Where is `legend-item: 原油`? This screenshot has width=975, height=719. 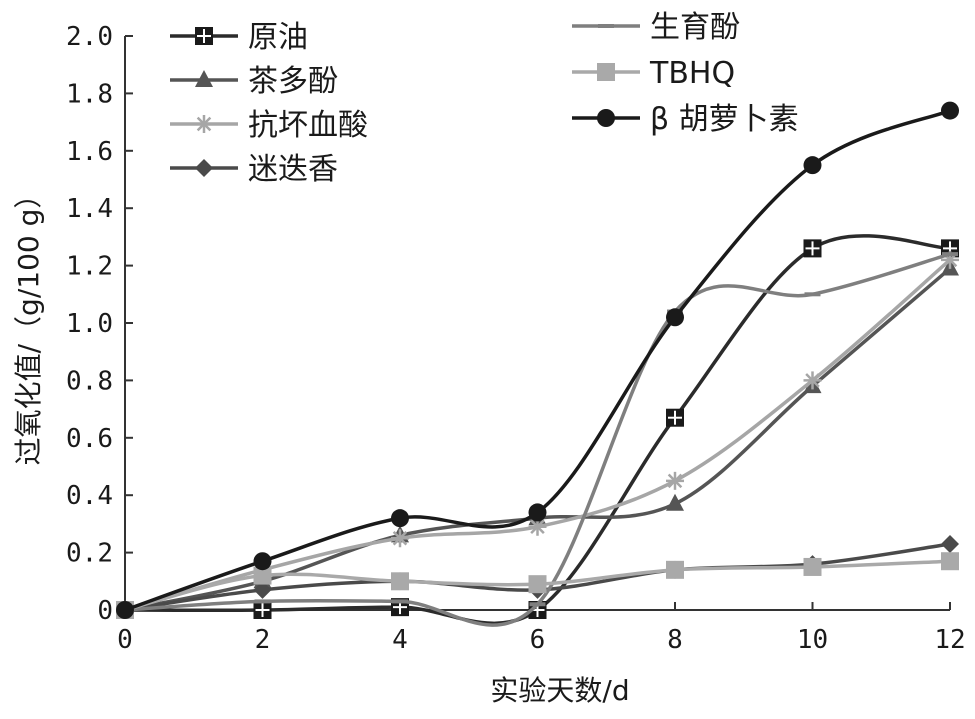 legend-item: 原油 is located at coordinates (239, 37).